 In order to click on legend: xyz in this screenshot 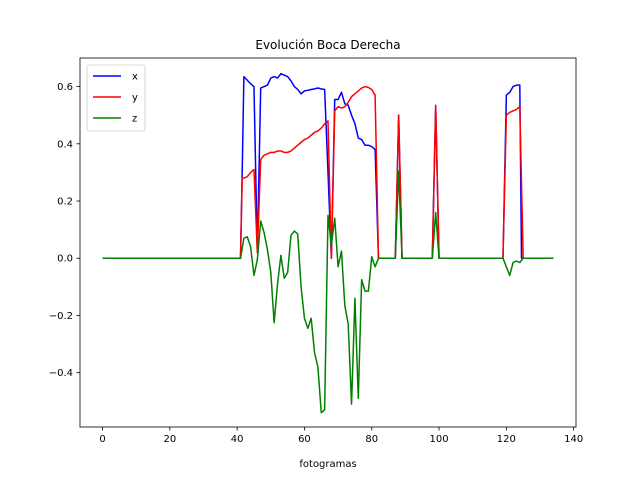, I will do `click(116, 98)`.